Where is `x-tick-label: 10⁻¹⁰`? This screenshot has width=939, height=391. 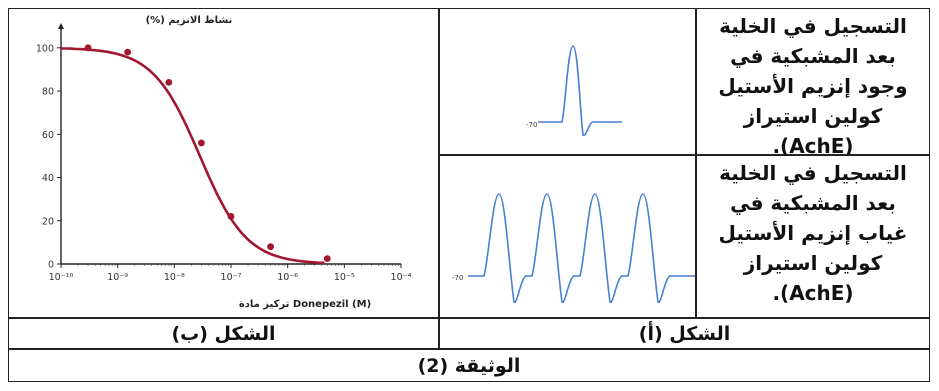
x-tick-label: 10⁻¹⁰ is located at coordinates (61, 277).